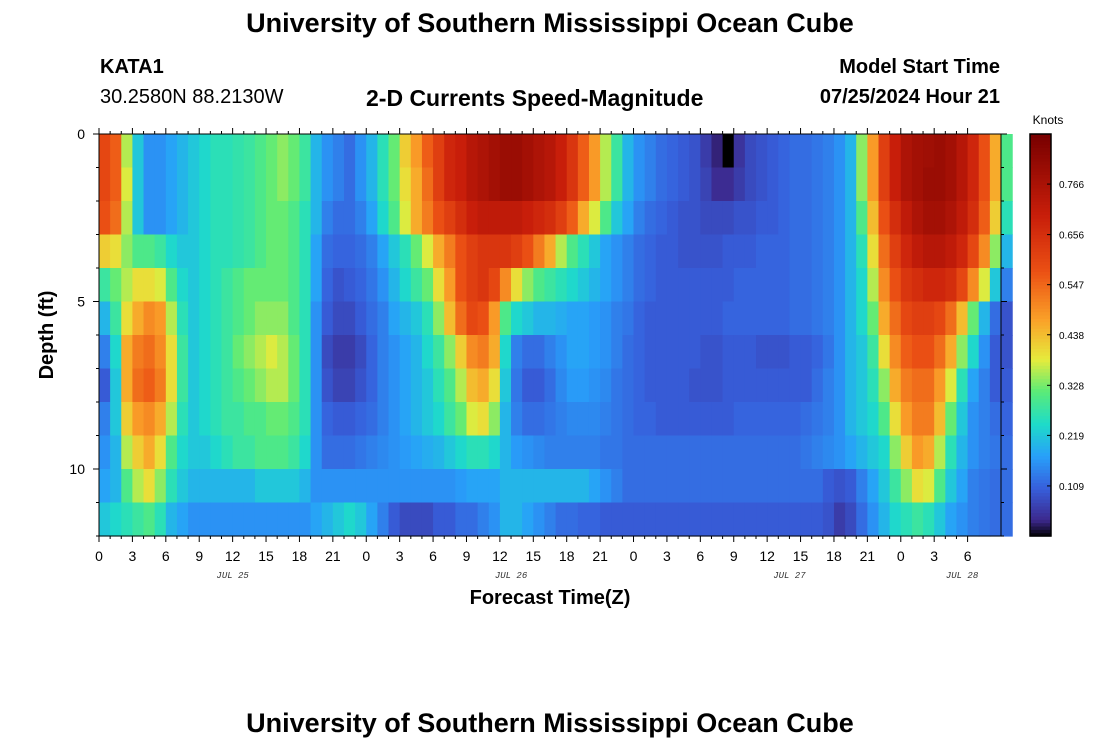  Describe the element at coordinates (534, 556) in the screenshot. I see `x-tick-label: 15` at that location.